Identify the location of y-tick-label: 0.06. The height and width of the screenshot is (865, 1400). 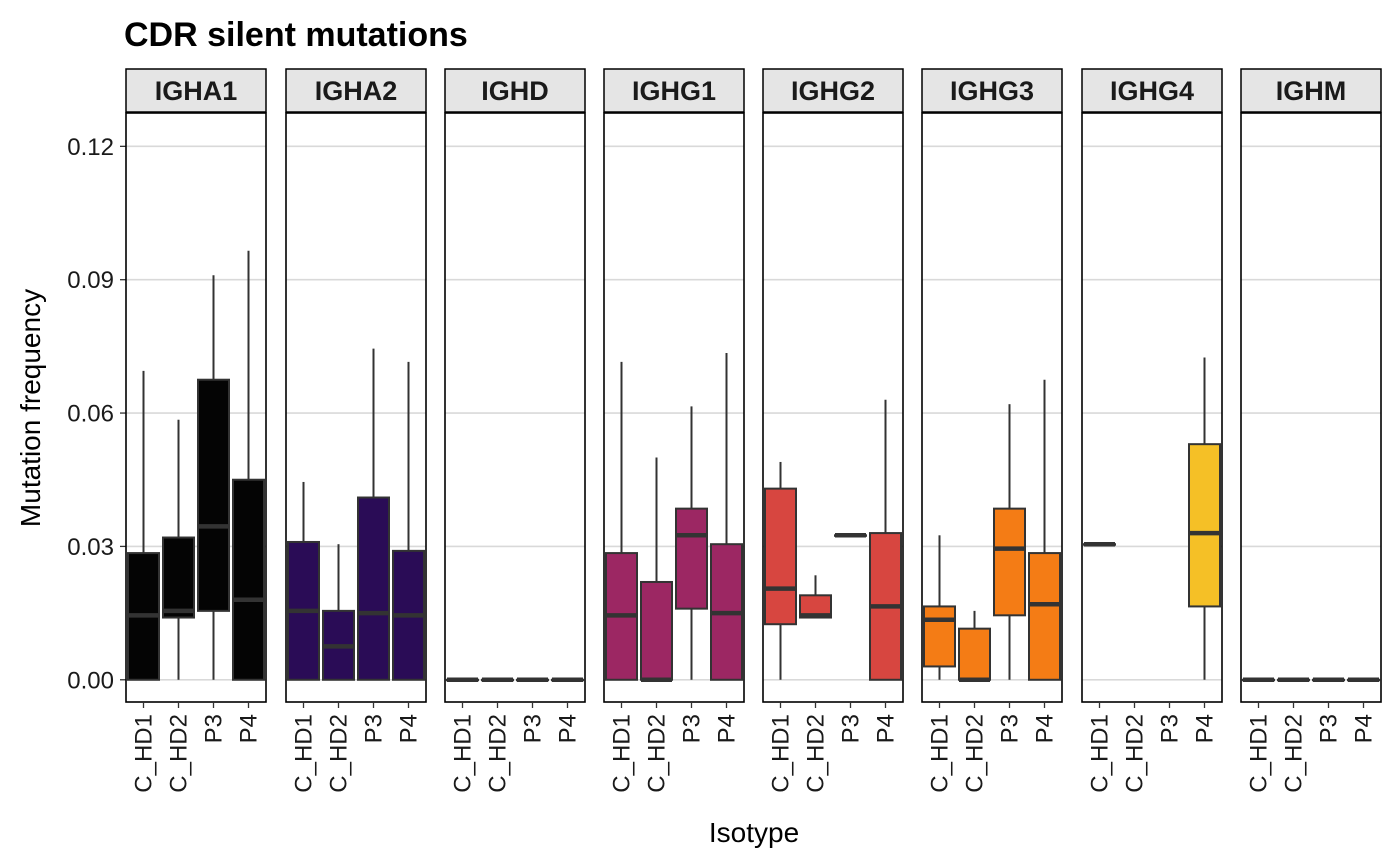
(90, 414).